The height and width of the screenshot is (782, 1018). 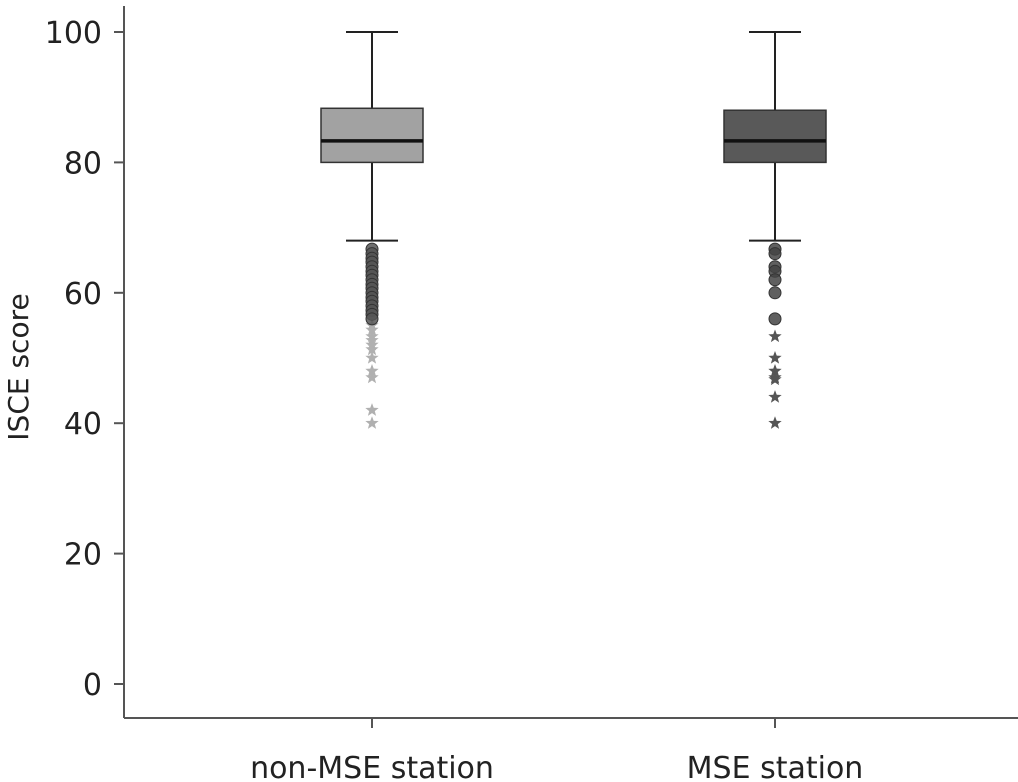 What do you see at coordinates (775, 766) in the screenshot?
I see `x-tick-label: MSE station` at bounding box center [775, 766].